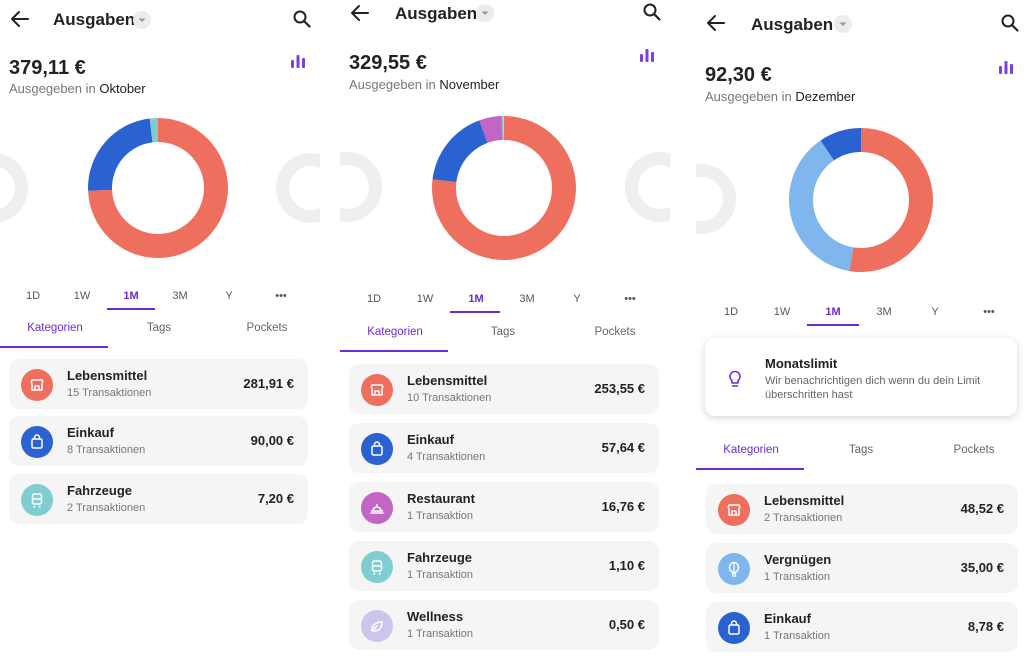  I want to click on category-row-fahrzeuge: Fahrzeuge 2 Transaktionen 7,20 €, so click(158, 499).